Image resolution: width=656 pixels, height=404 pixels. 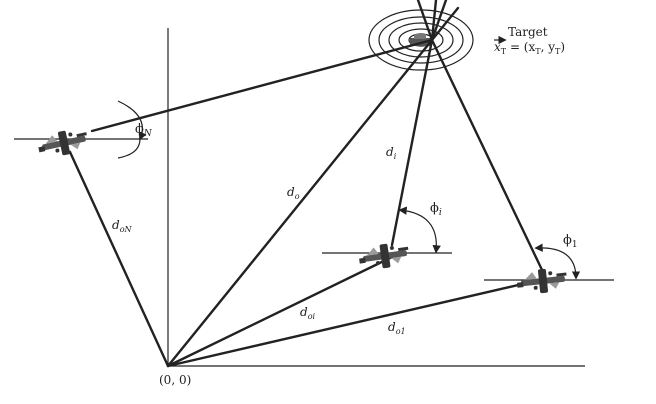 I want to click on d-o-label: do, so click(x=293, y=193).